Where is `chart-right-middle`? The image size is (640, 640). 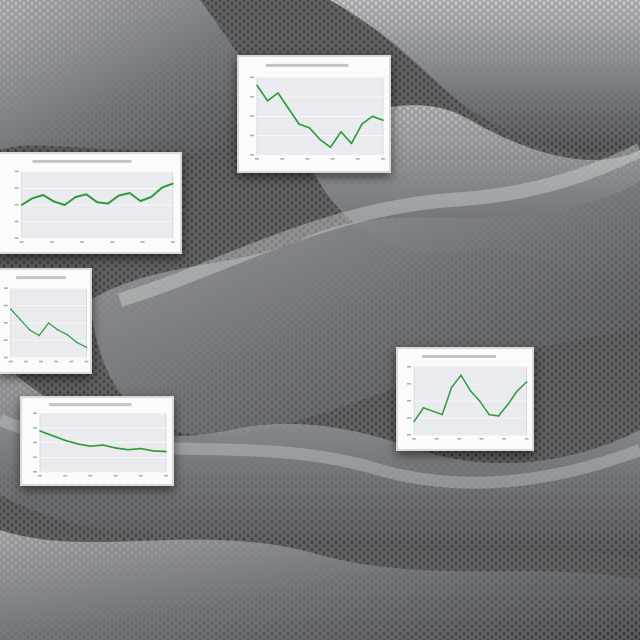 chart-right-middle is located at coordinates (468, 397).